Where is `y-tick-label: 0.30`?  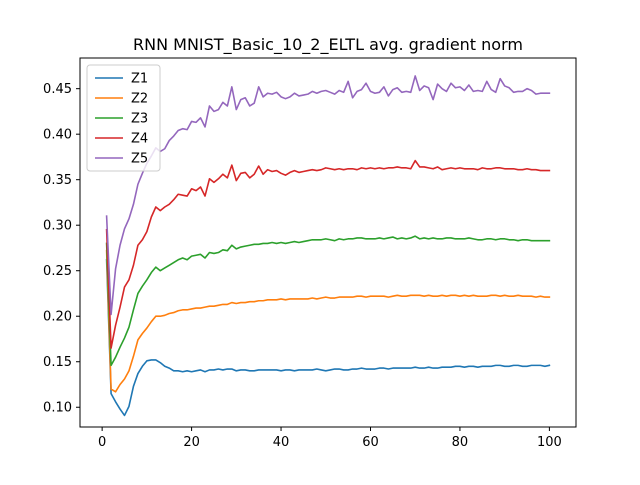 y-tick-label: 0.30 is located at coordinates (57, 226).